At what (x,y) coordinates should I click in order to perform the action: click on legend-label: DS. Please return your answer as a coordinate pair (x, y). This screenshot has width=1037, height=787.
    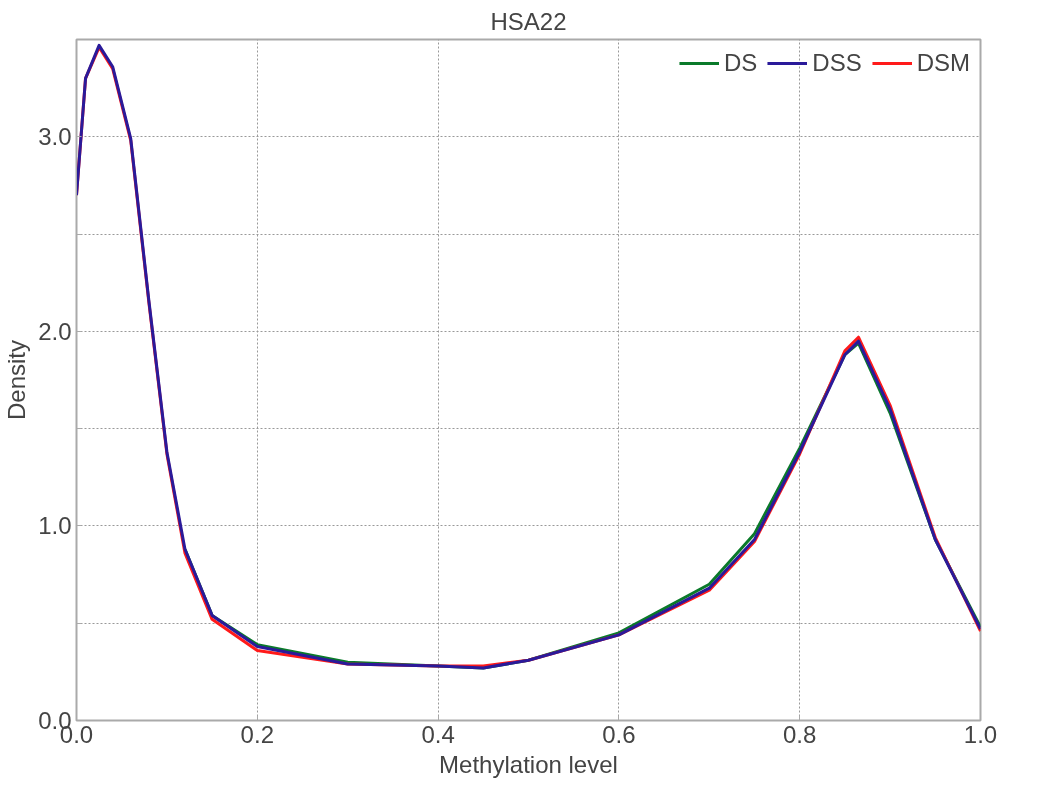
    Looking at the image, I should click on (740, 63).